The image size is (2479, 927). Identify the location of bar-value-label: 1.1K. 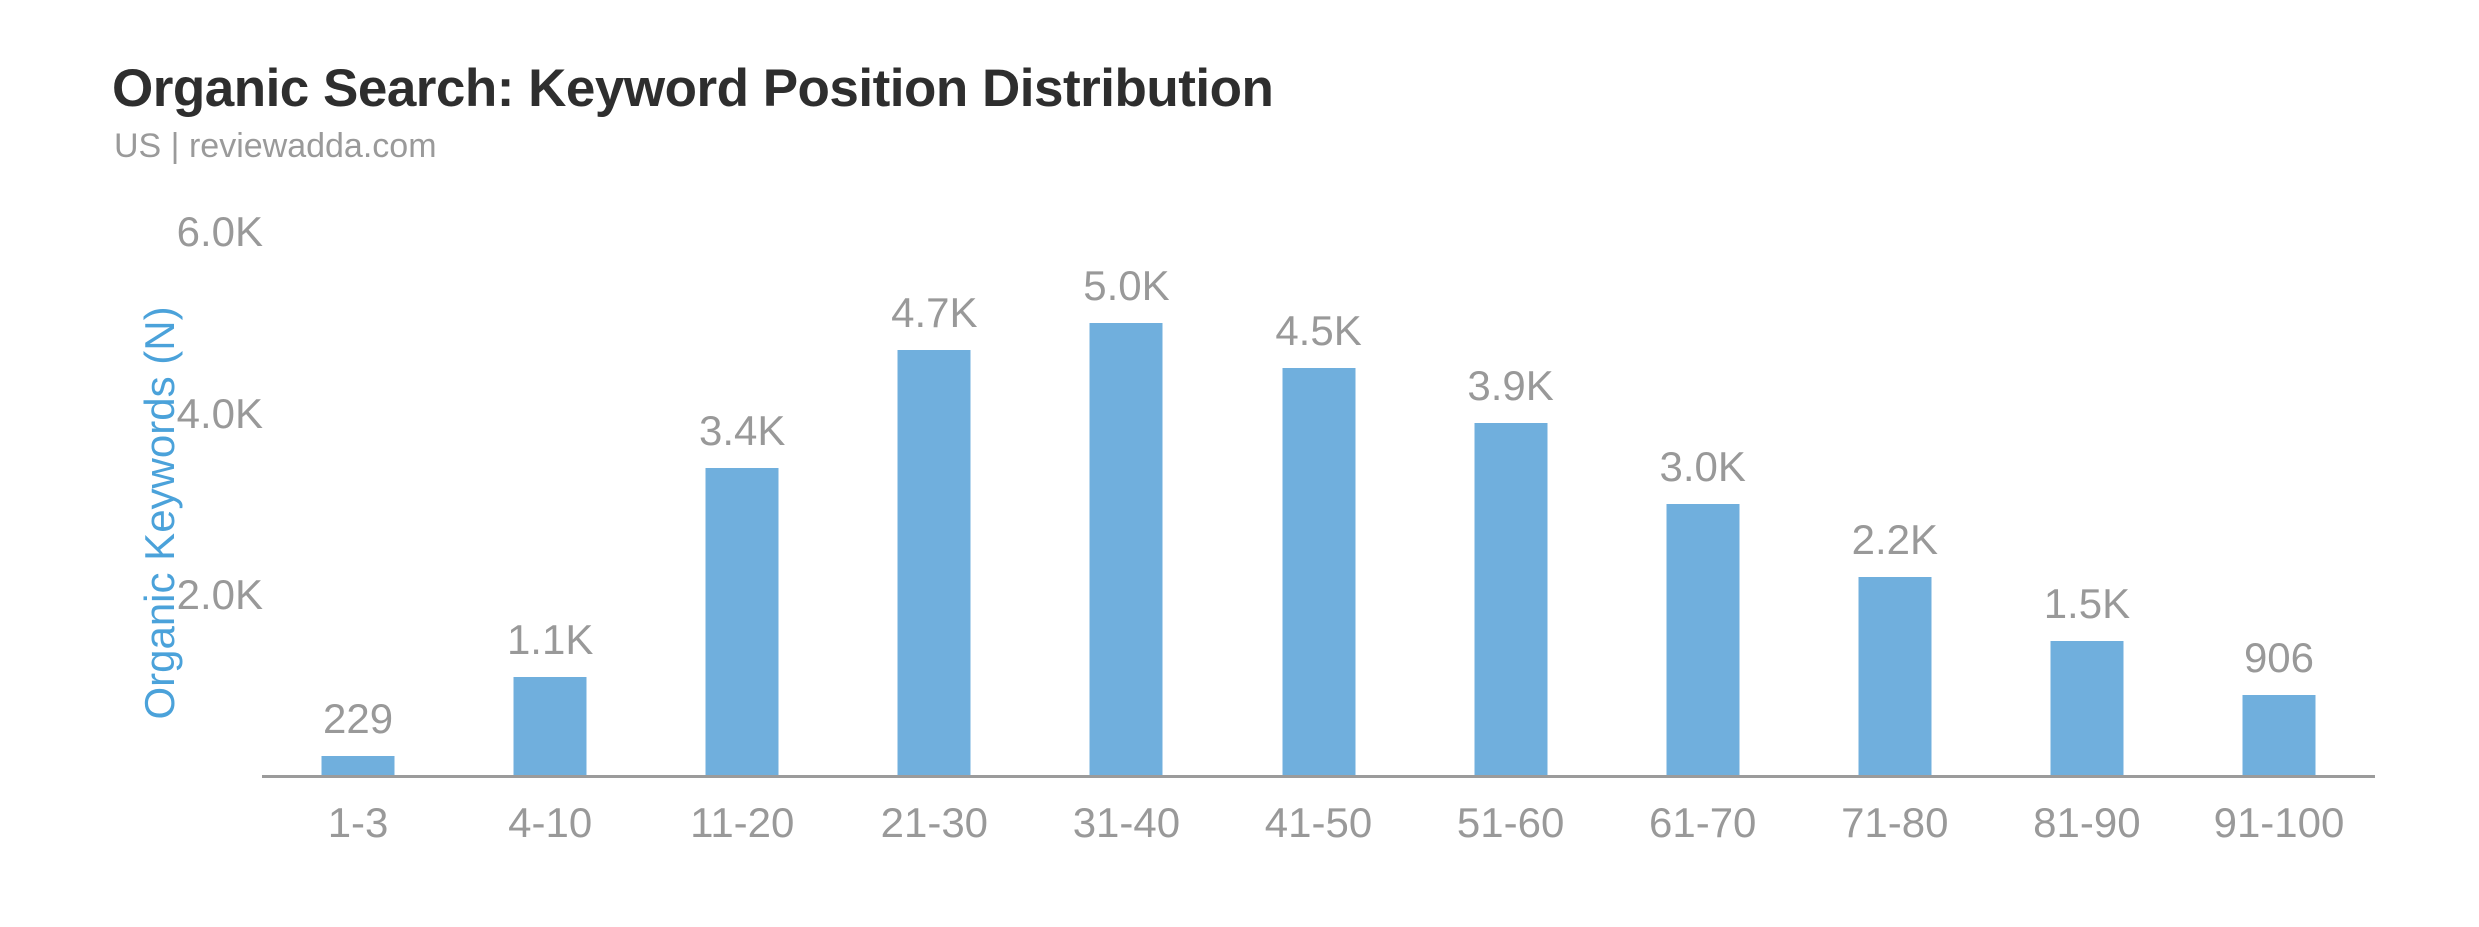
(550, 639).